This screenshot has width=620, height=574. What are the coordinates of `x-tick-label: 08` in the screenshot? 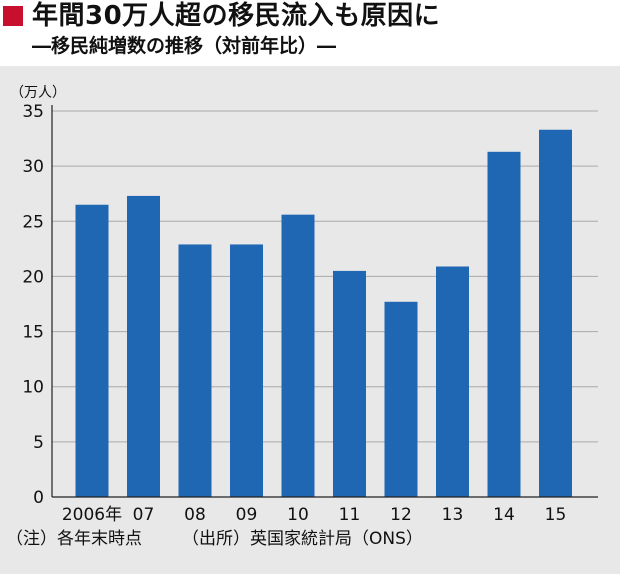 It's located at (195, 515).